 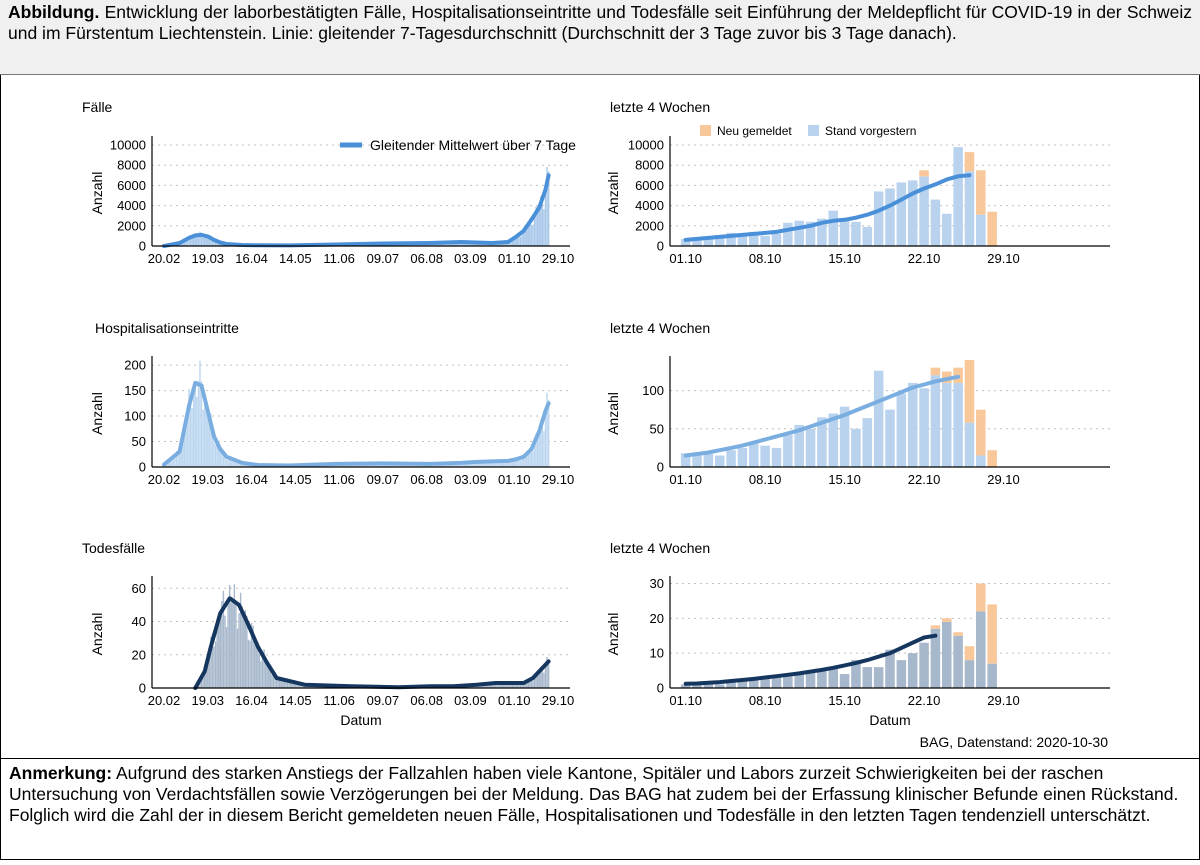 What do you see at coordinates (660, 107) in the screenshot?
I see `faelle-4wochen-title: letzte 4 Wochen` at bounding box center [660, 107].